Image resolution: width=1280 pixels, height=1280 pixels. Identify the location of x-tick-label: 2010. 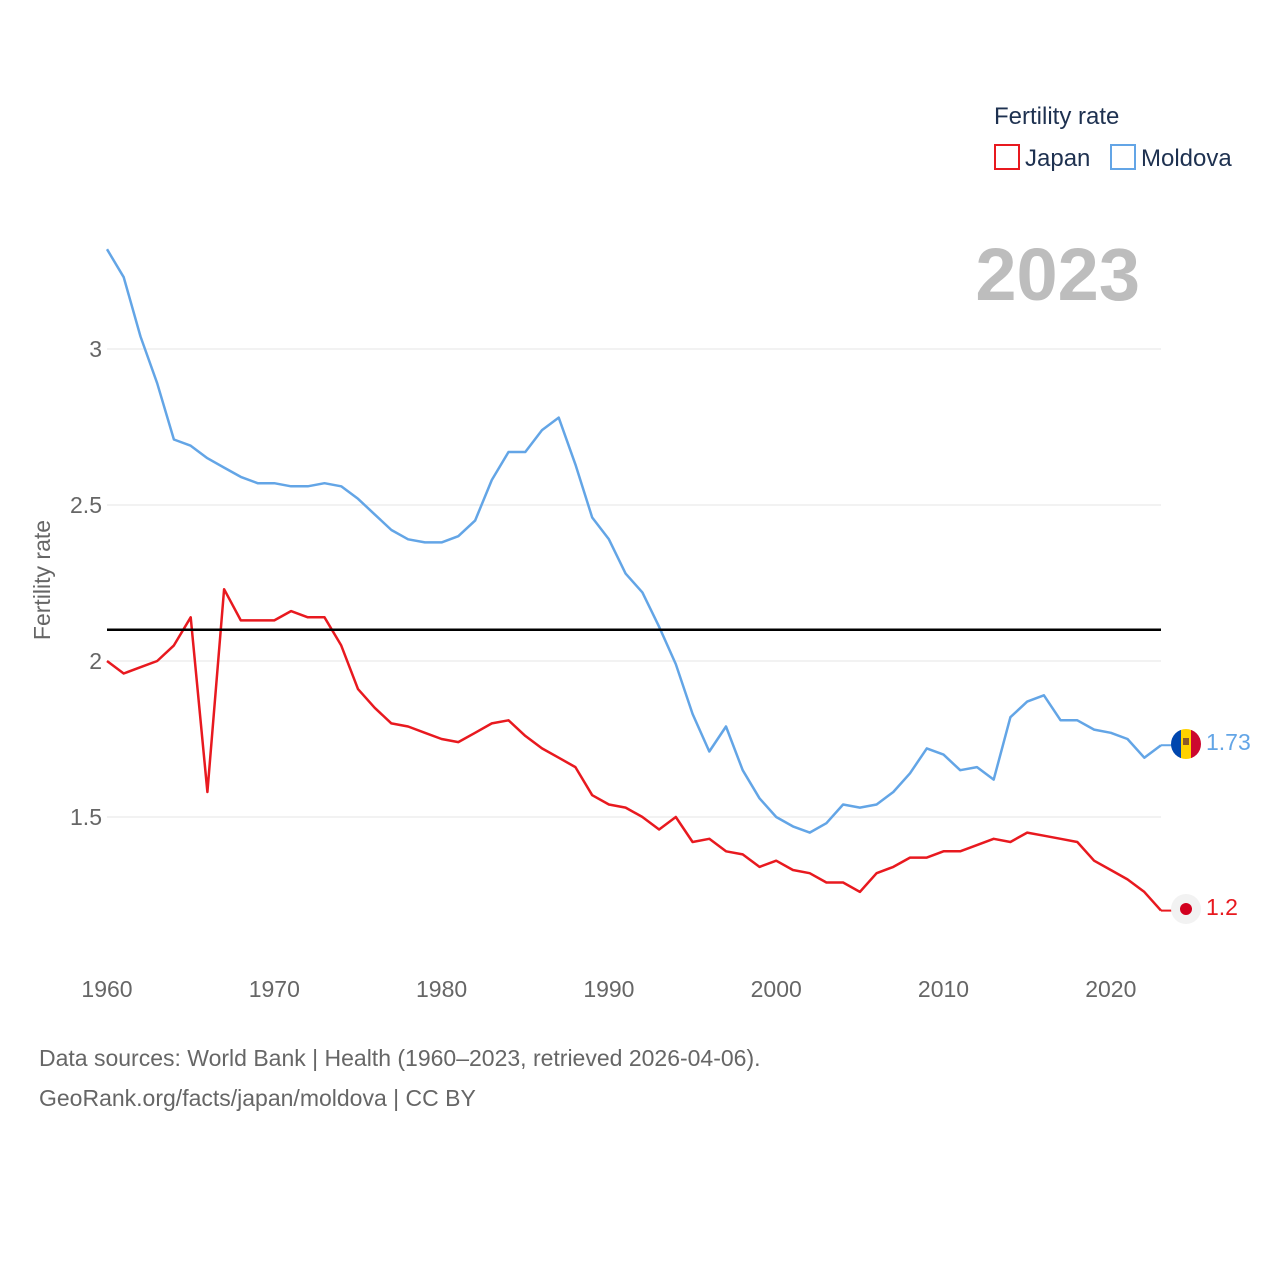
(943, 989).